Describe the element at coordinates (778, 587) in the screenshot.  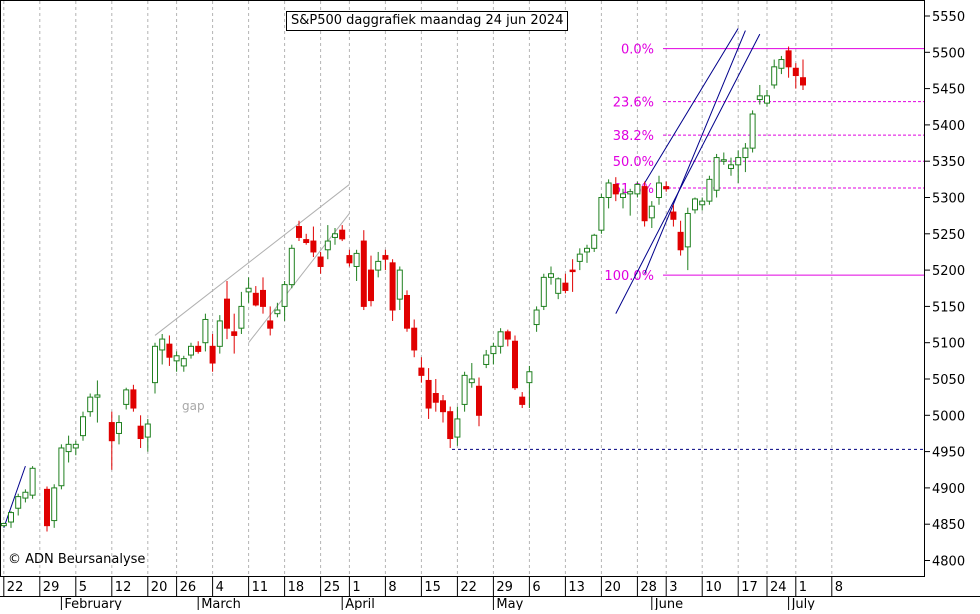
I see `x-tick-label: 24` at that location.